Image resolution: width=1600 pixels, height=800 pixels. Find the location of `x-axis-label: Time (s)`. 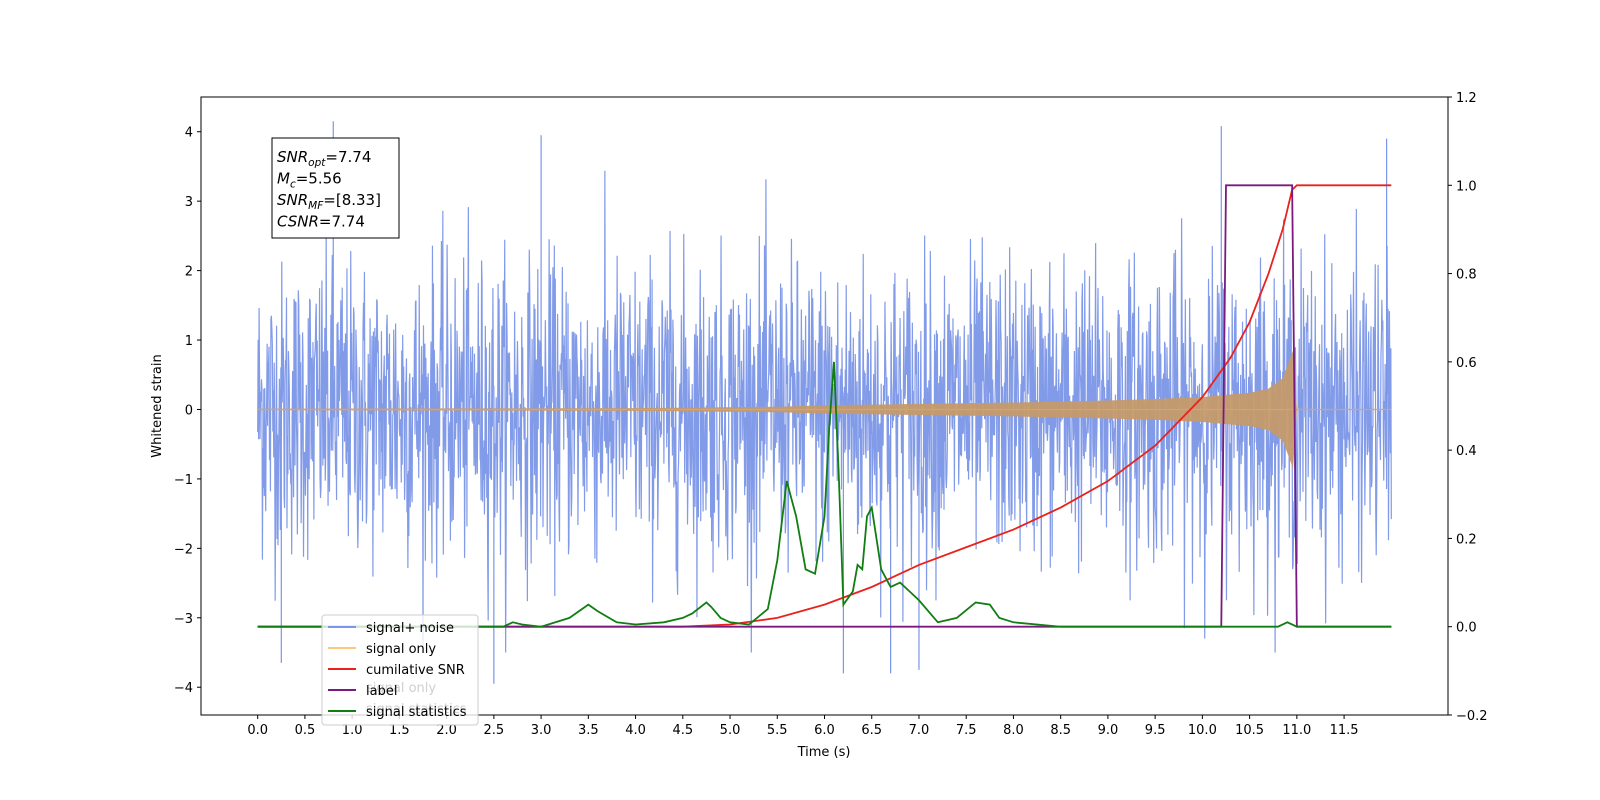

x-axis-label: Time (s) is located at coordinates (824, 752).